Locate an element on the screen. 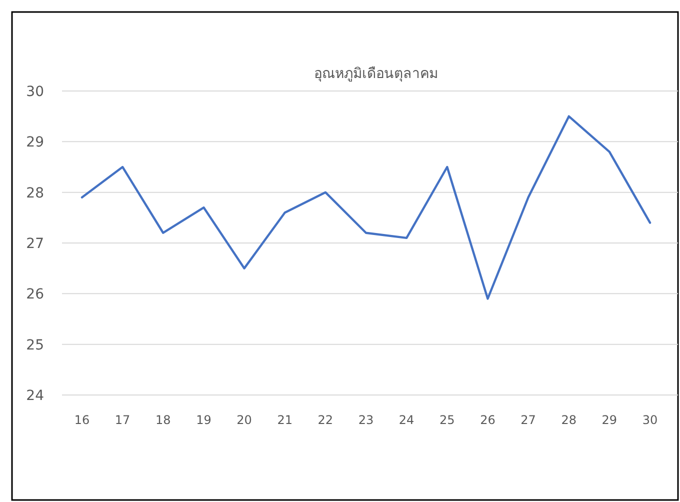 The image size is (680, 502). chart-title: อุณหภูมิเดือนตุลาคม is located at coordinates (376, 74).